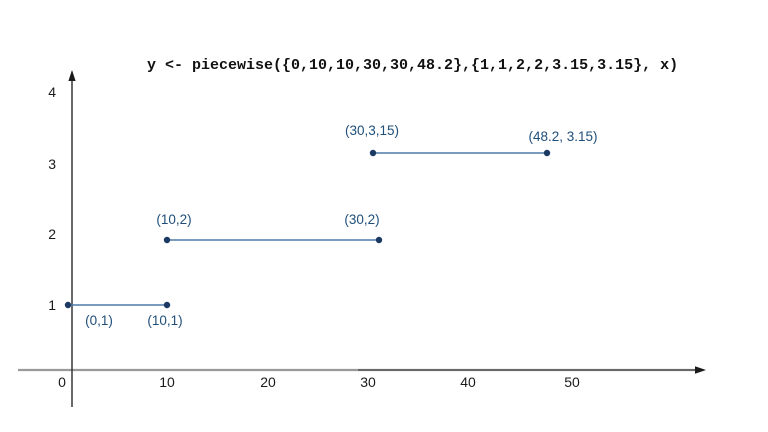  I want to click on label-point-0-1: (0,1), so click(99, 320).